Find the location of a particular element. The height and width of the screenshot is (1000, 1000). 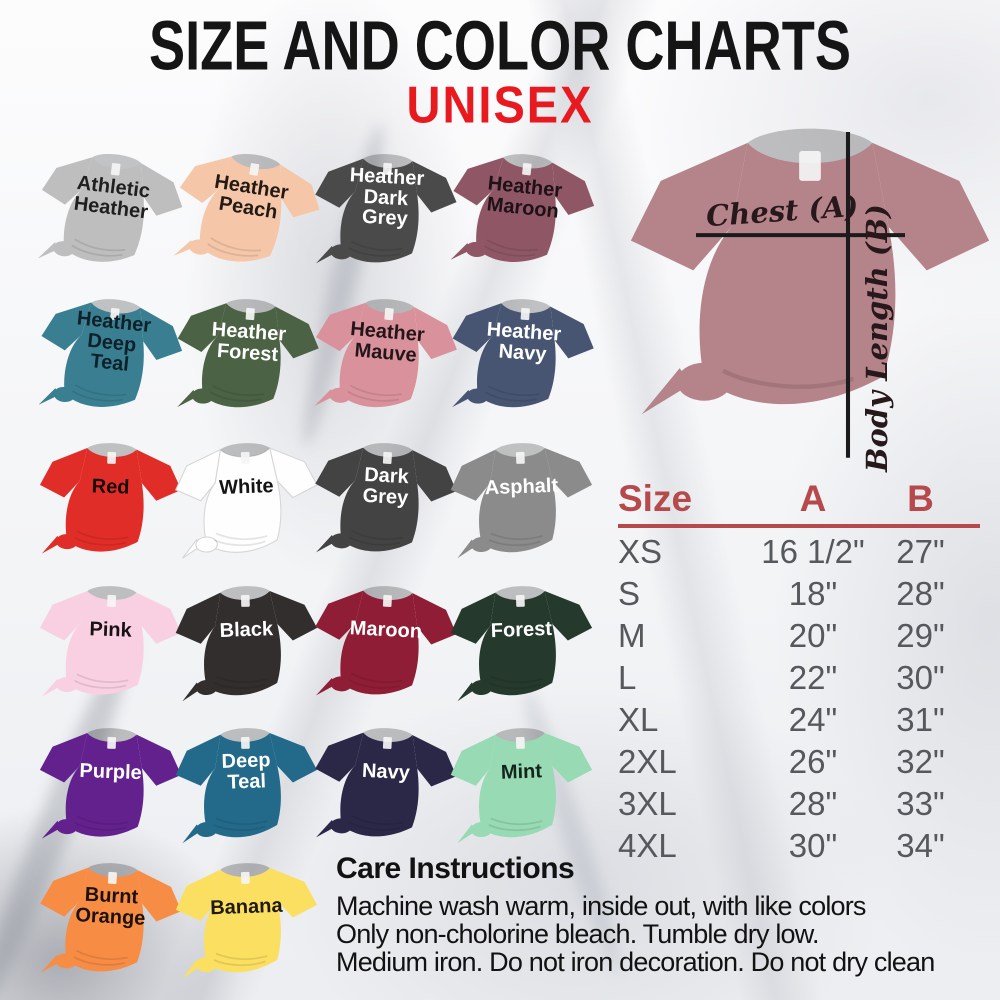

header-divider is located at coordinates (799, 526).